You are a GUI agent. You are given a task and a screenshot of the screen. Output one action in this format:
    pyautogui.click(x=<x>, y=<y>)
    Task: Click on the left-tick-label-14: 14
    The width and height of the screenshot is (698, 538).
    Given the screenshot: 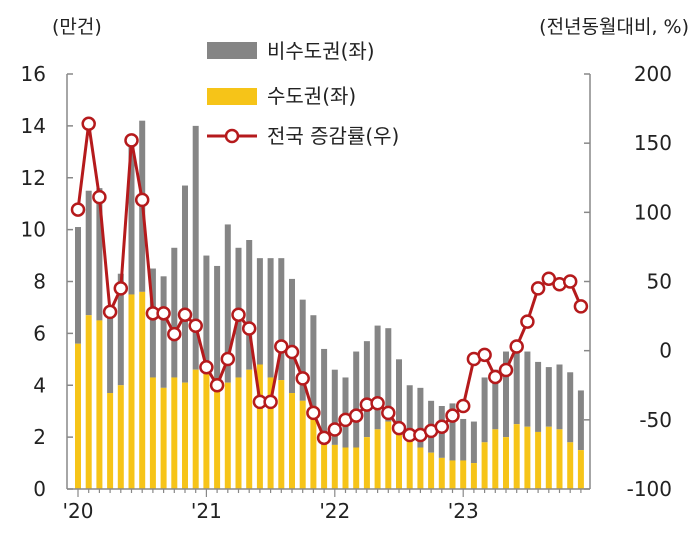 What is the action you would take?
    pyautogui.click(x=33, y=126)
    